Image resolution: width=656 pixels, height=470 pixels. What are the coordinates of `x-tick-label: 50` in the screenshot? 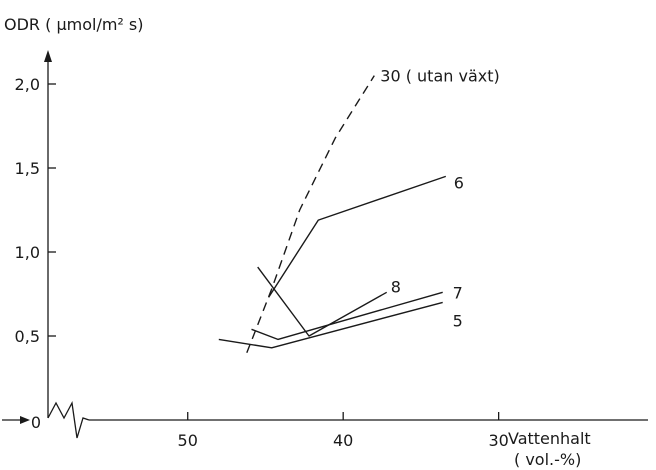 It's located at (188, 440).